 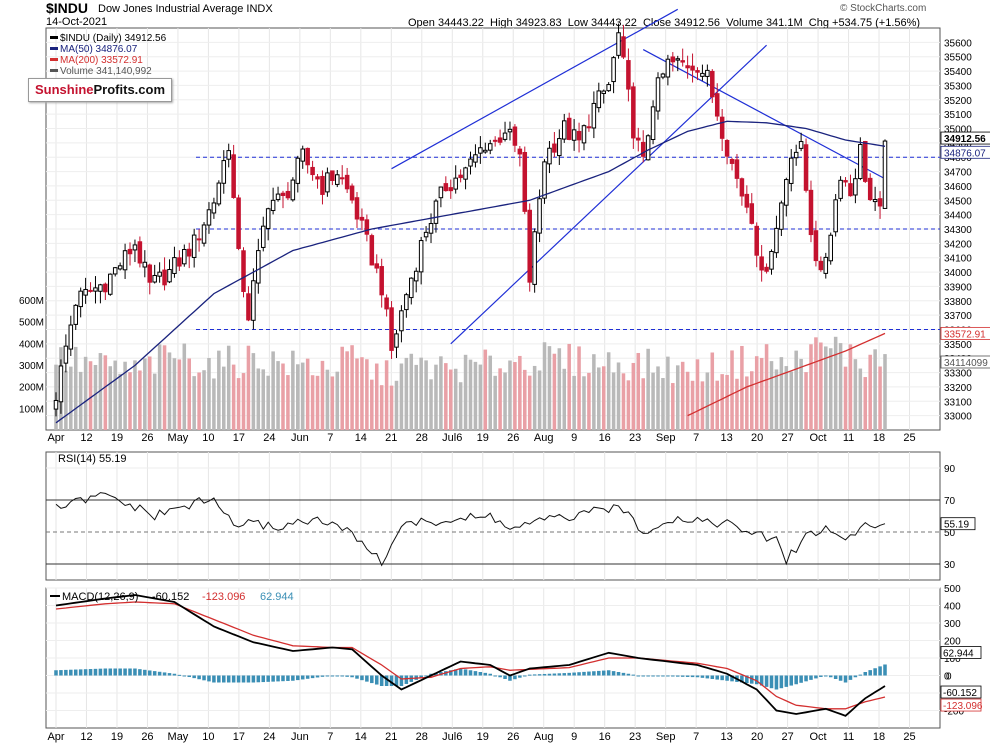 I want to click on x-tick-label-bottom: 16, so click(x=605, y=737).